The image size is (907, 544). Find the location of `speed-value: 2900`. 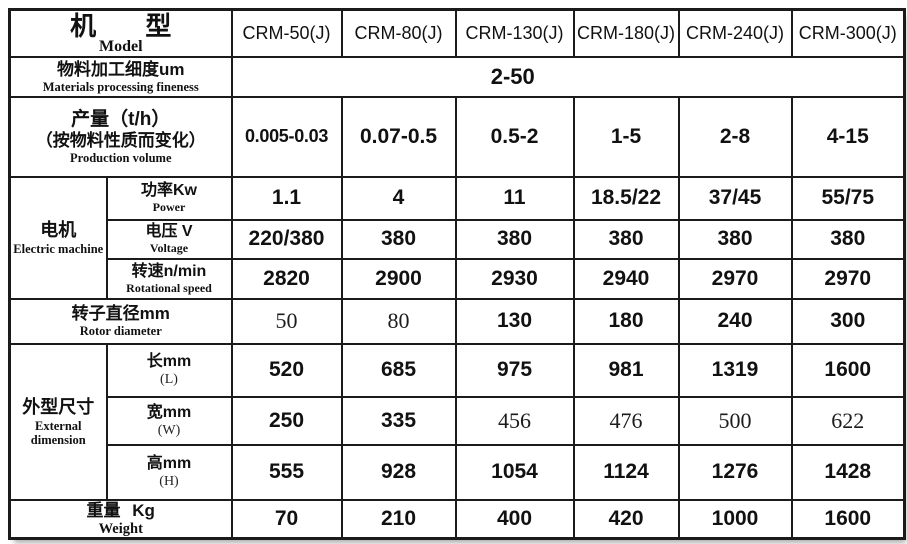

speed-value: 2900 is located at coordinates (398, 278).